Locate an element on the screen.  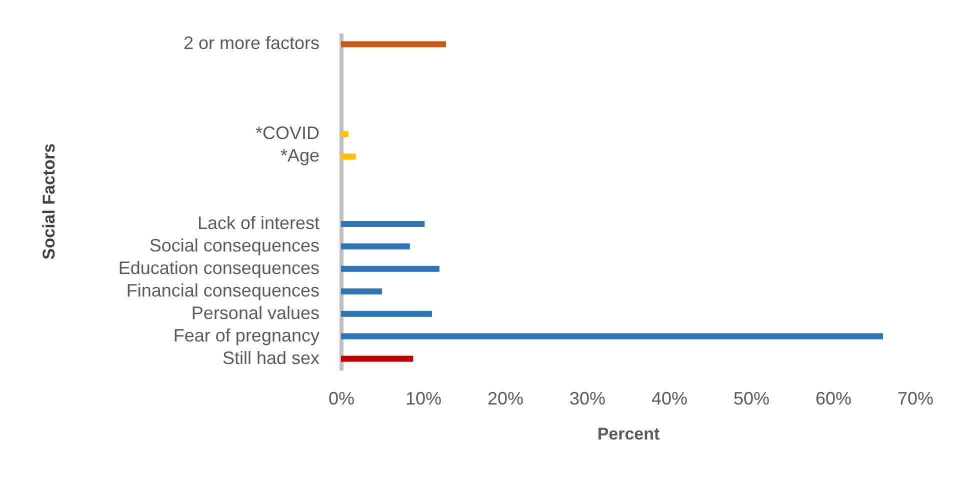
y-tick-label: Personal values is located at coordinates (255, 312).